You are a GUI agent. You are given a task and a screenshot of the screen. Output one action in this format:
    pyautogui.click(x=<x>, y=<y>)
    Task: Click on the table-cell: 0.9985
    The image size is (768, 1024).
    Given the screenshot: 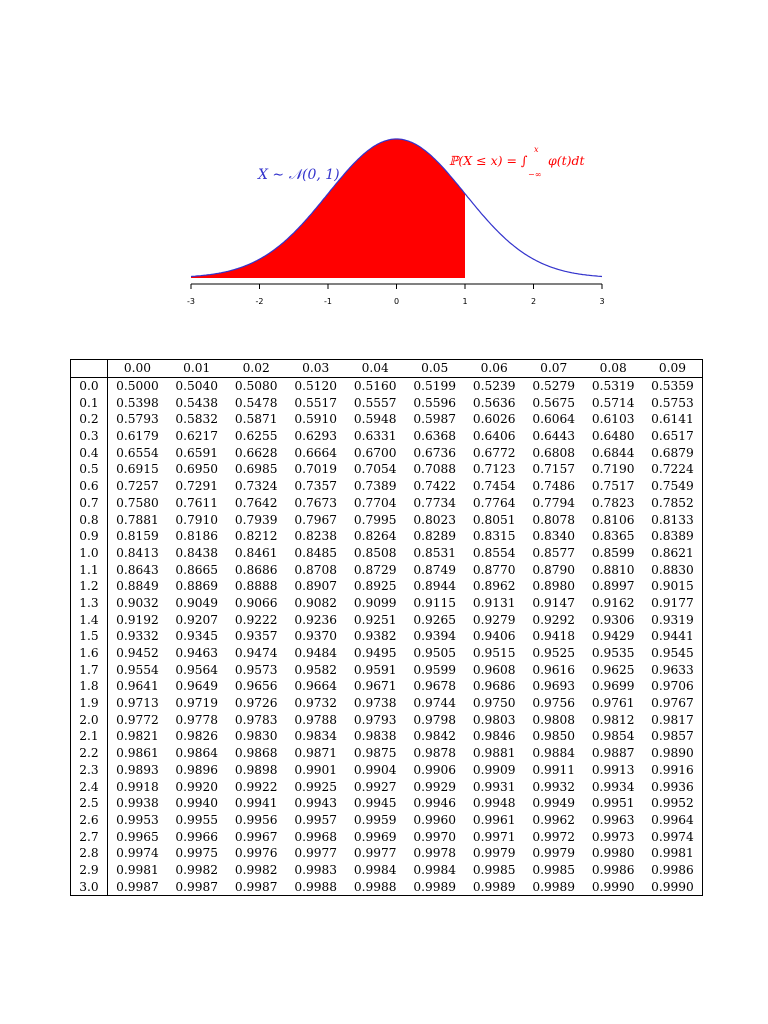 What is the action you would take?
    pyautogui.click(x=554, y=869)
    